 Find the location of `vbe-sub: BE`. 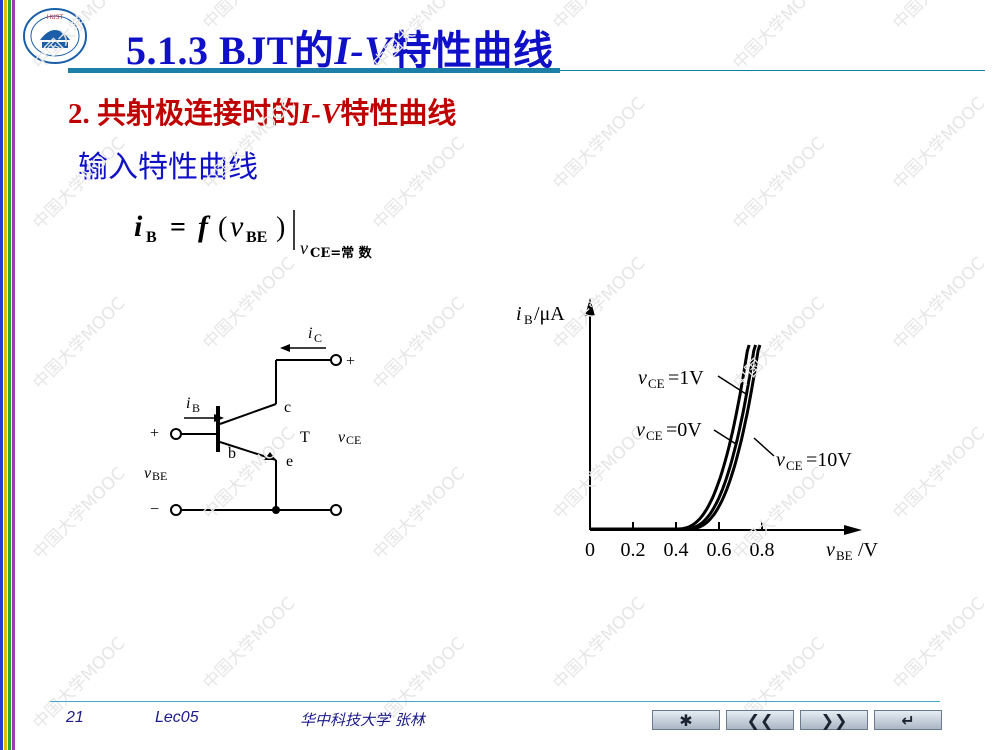

vbe-sub: BE is located at coordinates (159, 476).